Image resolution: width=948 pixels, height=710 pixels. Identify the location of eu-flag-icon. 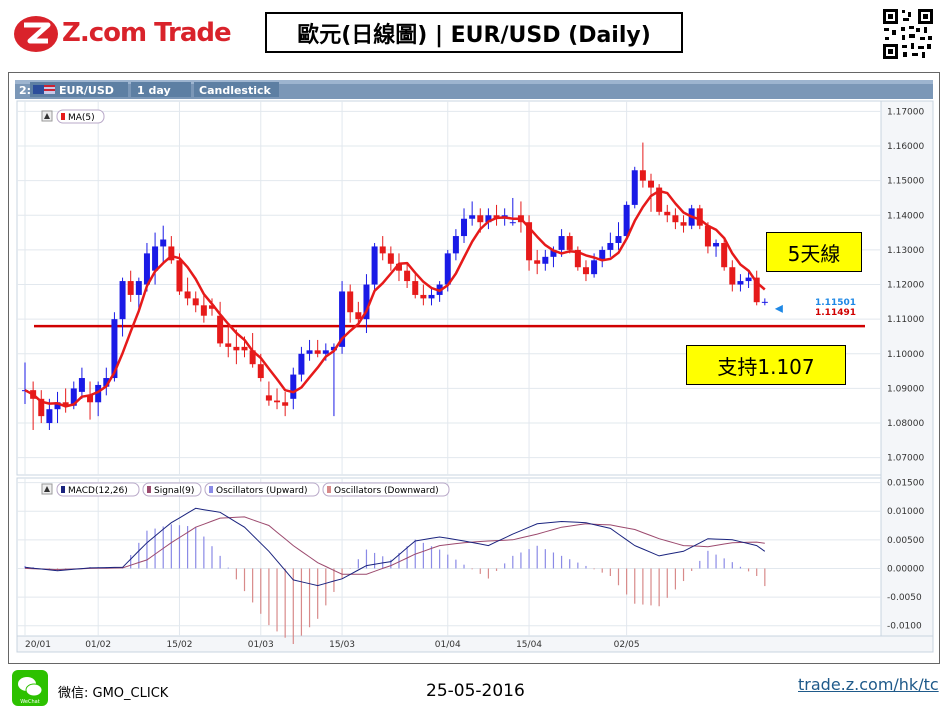
(38, 89).